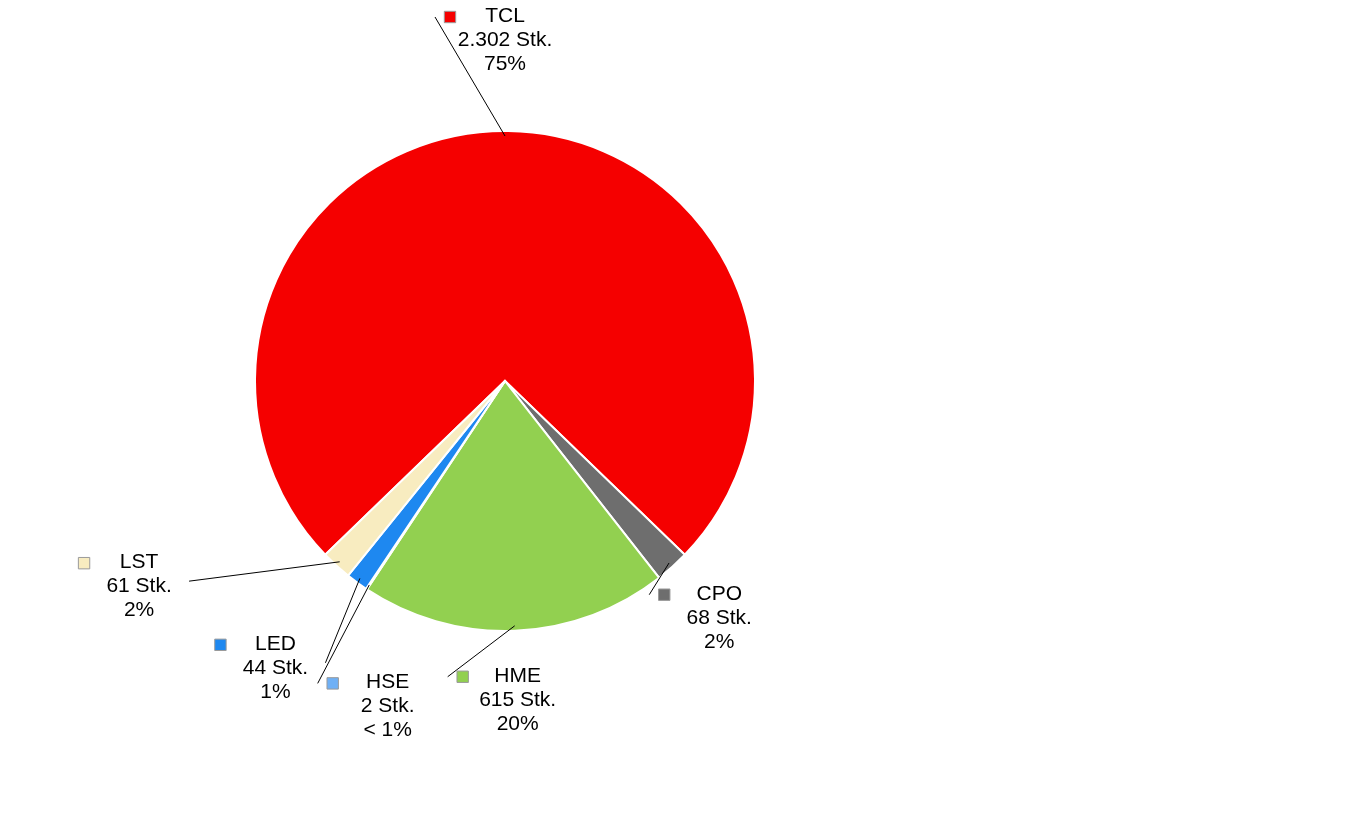  I want to click on legend-label: CPO, so click(719, 592).